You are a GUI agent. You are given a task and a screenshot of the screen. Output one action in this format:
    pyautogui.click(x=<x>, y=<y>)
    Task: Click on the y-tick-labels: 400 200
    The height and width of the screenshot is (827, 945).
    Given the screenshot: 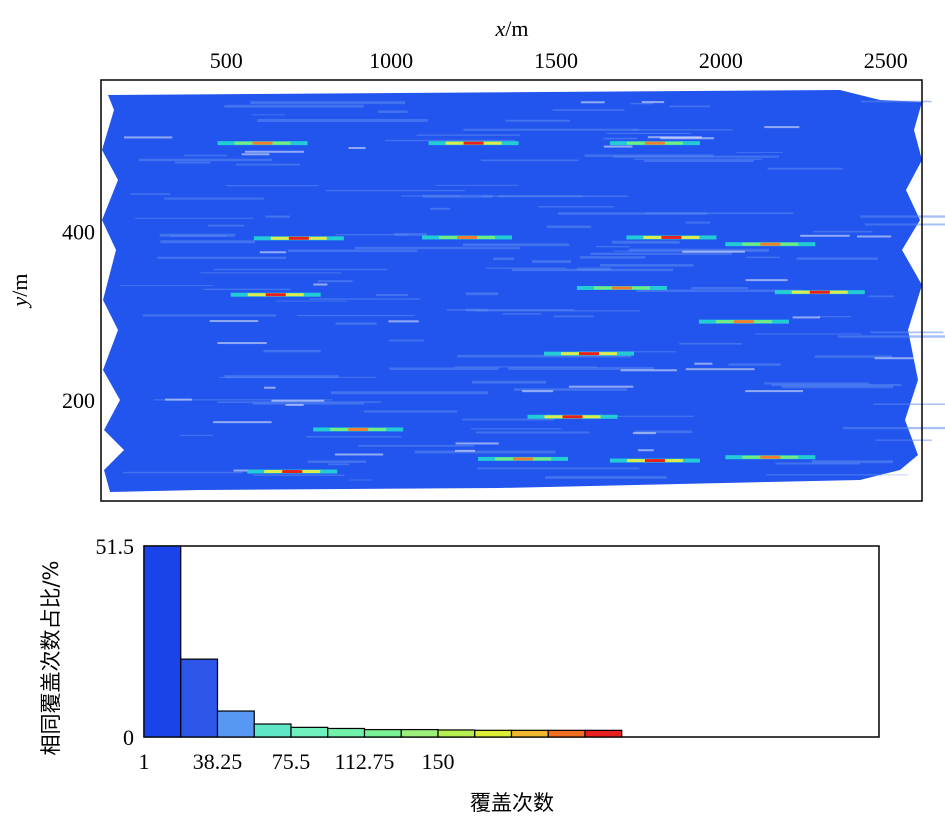 What is the action you would take?
    pyautogui.click(x=84, y=316)
    